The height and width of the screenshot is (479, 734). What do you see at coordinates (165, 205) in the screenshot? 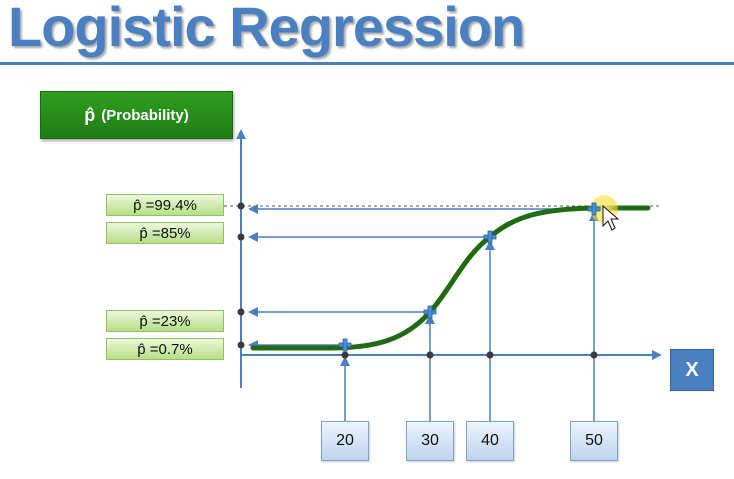
I see `probability-label-99-4: p̂ =99.4%` at bounding box center [165, 205].